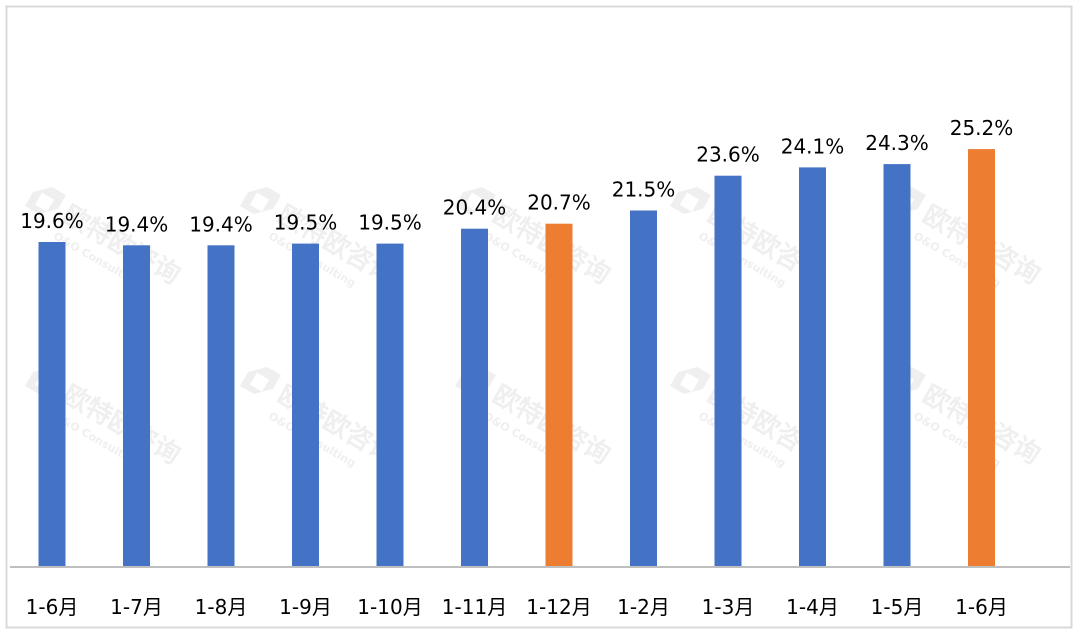  Describe the element at coordinates (305, 607) in the screenshot. I see `x-tick-label: 1-9月` at that location.